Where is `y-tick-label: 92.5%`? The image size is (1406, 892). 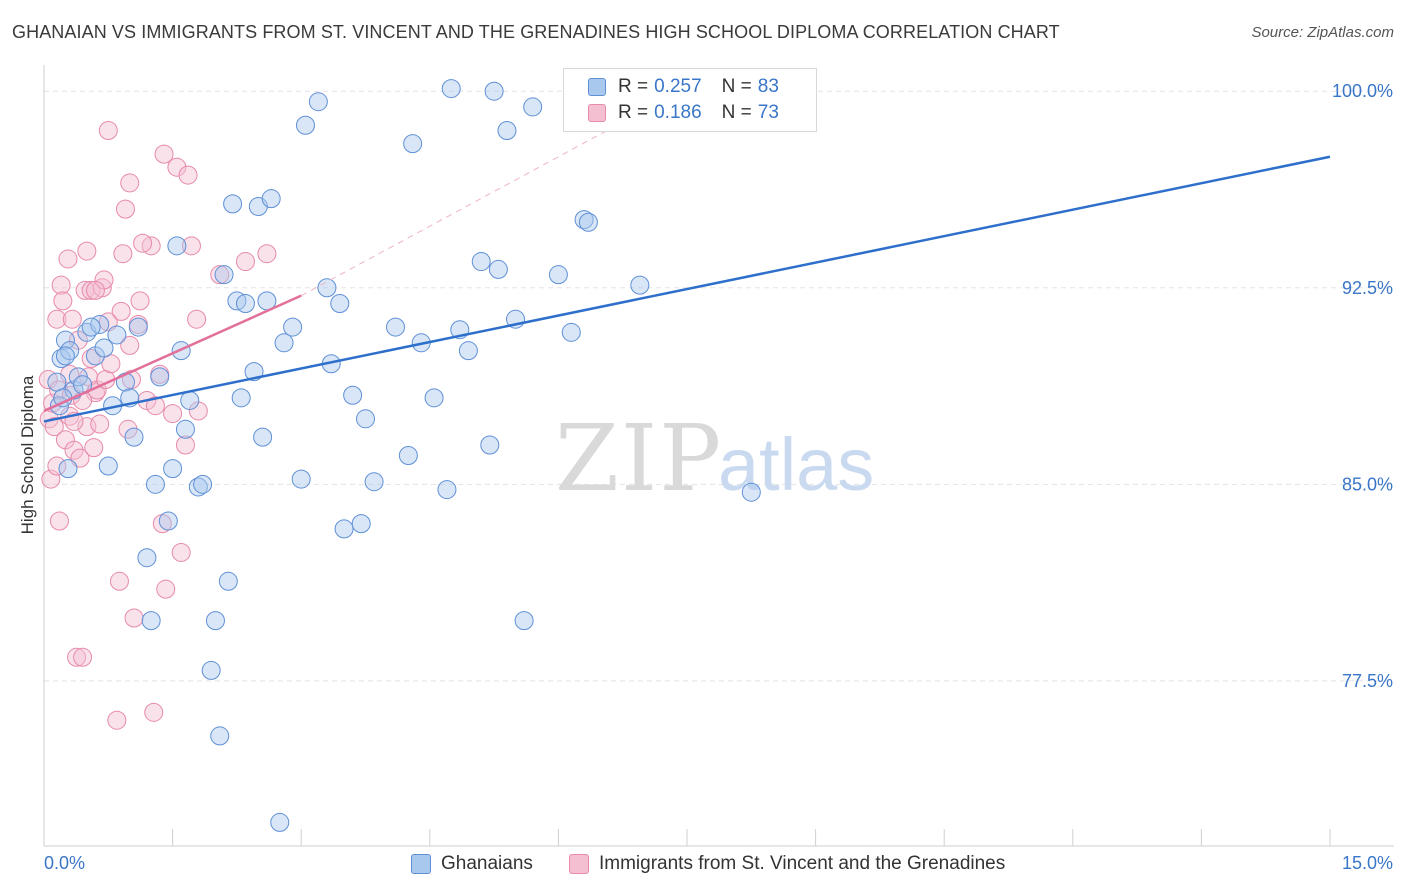 y-tick-label: 92.5% is located at coordinates (1367, 288).